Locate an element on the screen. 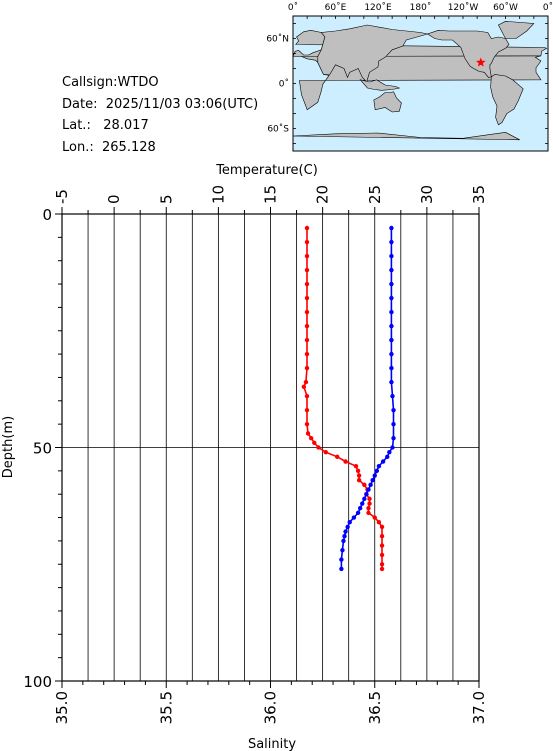 This screenshot has width=553, height=751. salinity-tick-label: 36.0 is located at coordinates (271, 707).